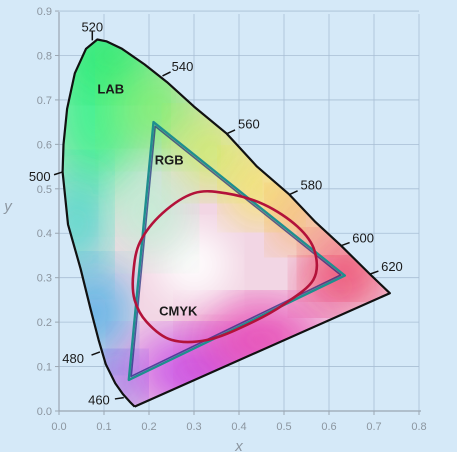 Image resolution: width=457 pixels, height=452 pixels. I want to click on cmyk-gamut-outline, so click(225, 266).